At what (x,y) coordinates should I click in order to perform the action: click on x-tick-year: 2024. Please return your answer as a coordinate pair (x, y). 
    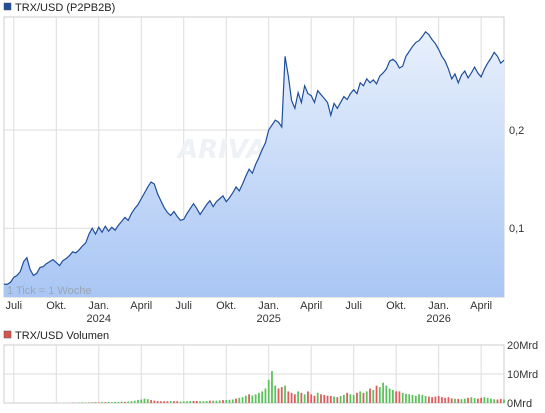
    Looking at the image, I should click on (99, 319).